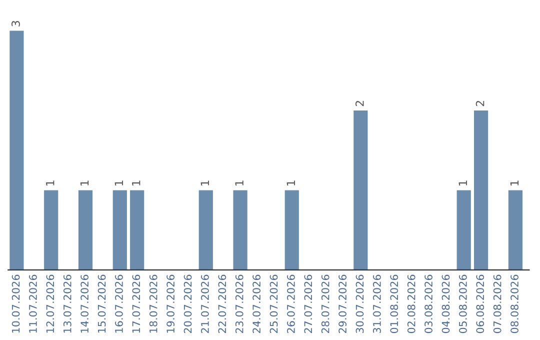 The width and height of the screenshot is (540, 340). Describe the element at coordinates (291, 304) in the screenshot. I see `x-tick-label: 26.07.2026` at that location.